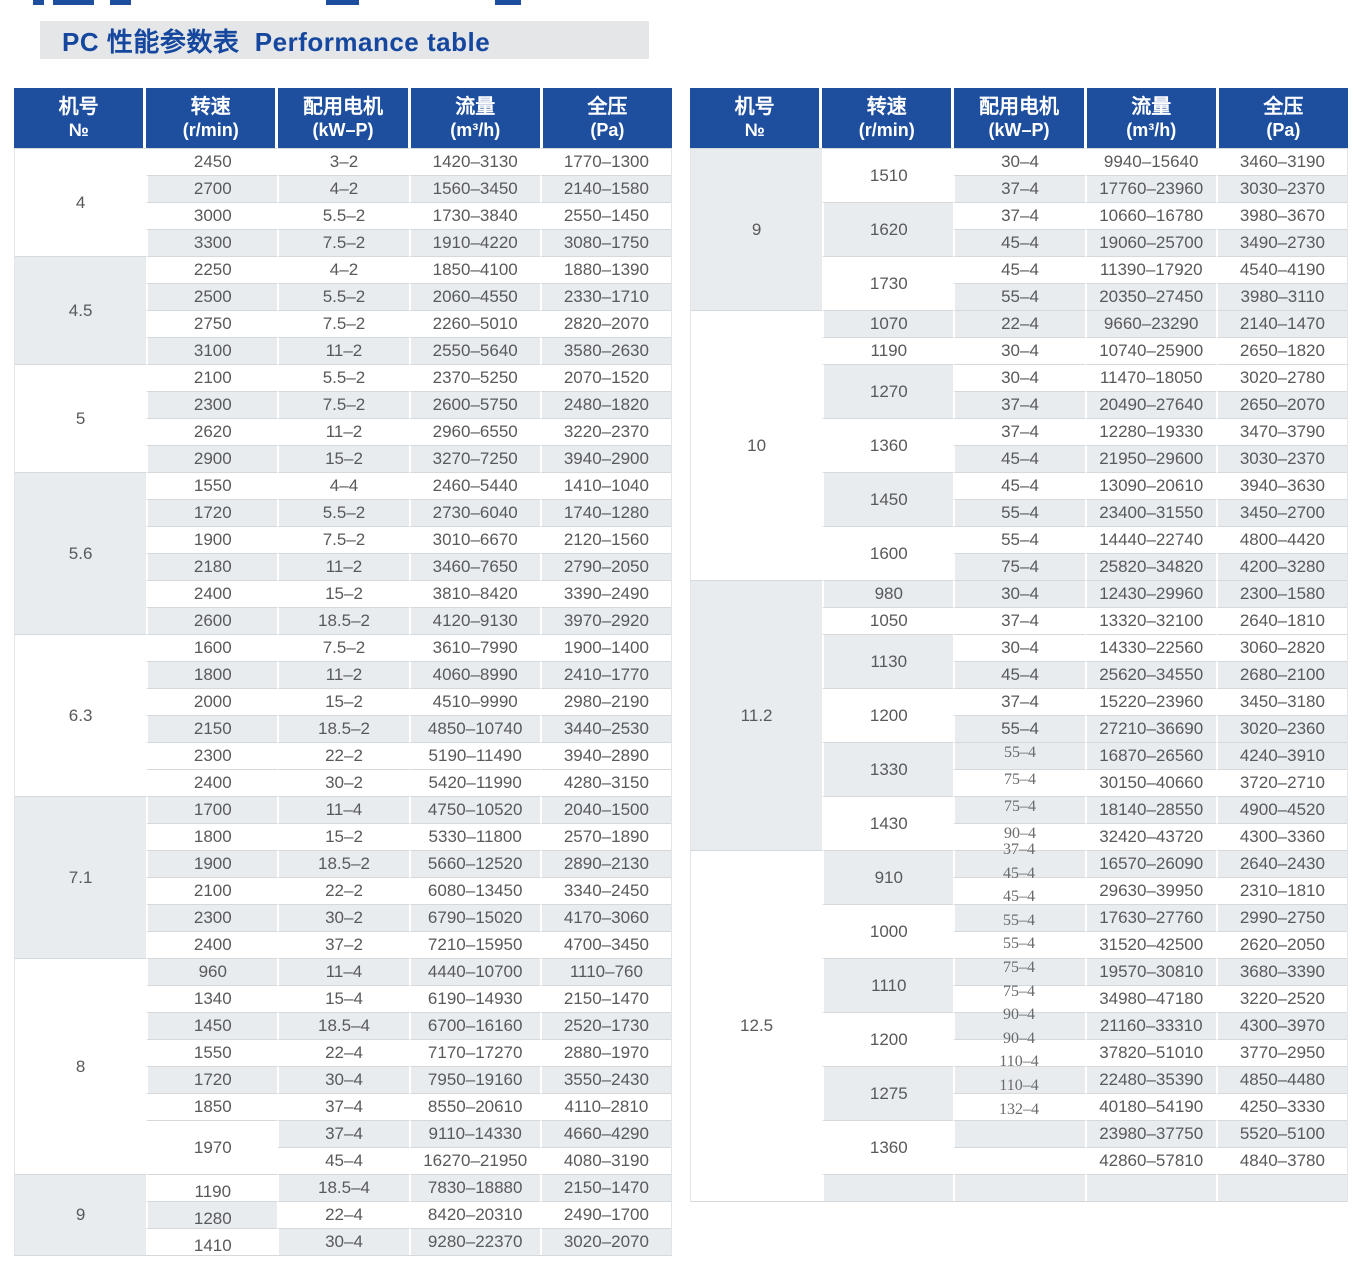  I want to click on pressure-cell: 3450–3180, so click(1281, 701).